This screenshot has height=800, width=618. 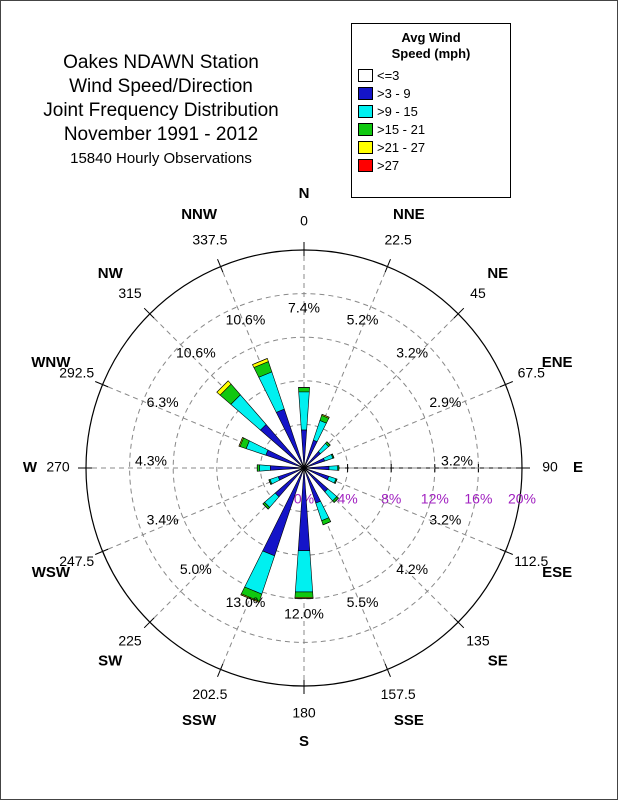 What do you see at coordinates (163, 519) in the screenshot?
I see `total-label: 3.4%` at bounding box center [163, 519].